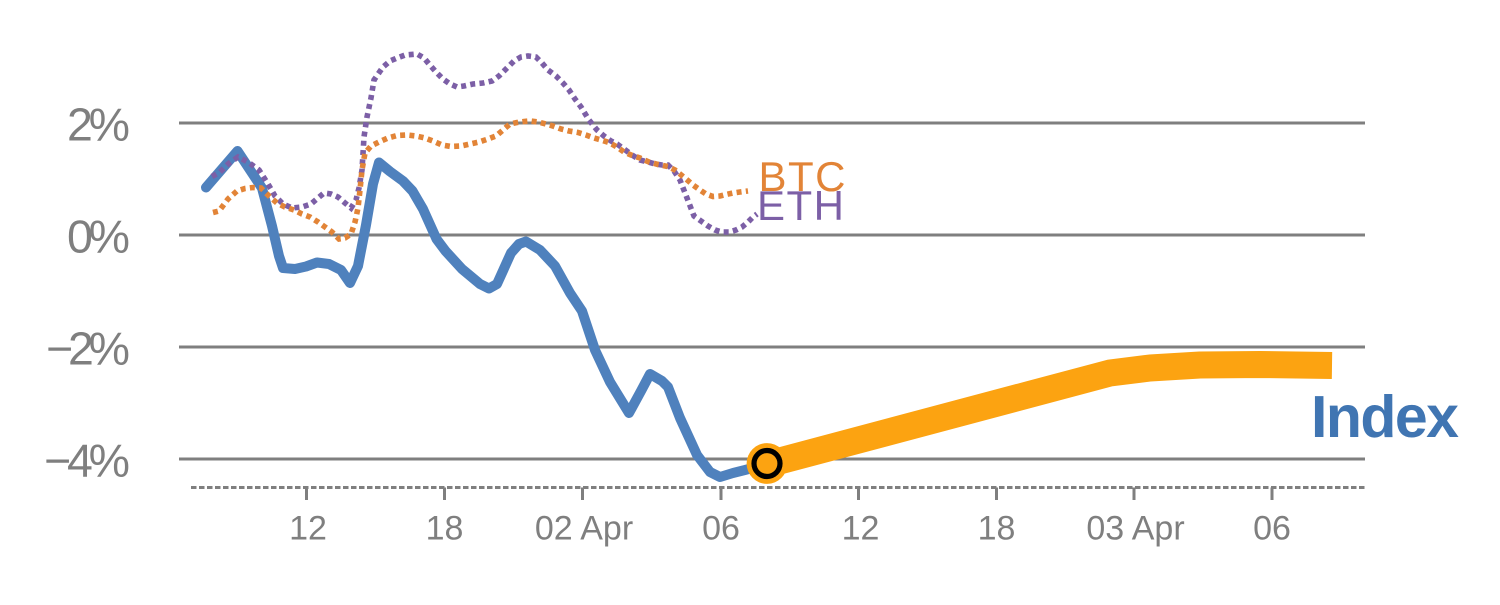 The image size is (1500, 605). Describe the element at coordinates (98, 125) in the screenshot. I see `svg-text: 2%` at that location.